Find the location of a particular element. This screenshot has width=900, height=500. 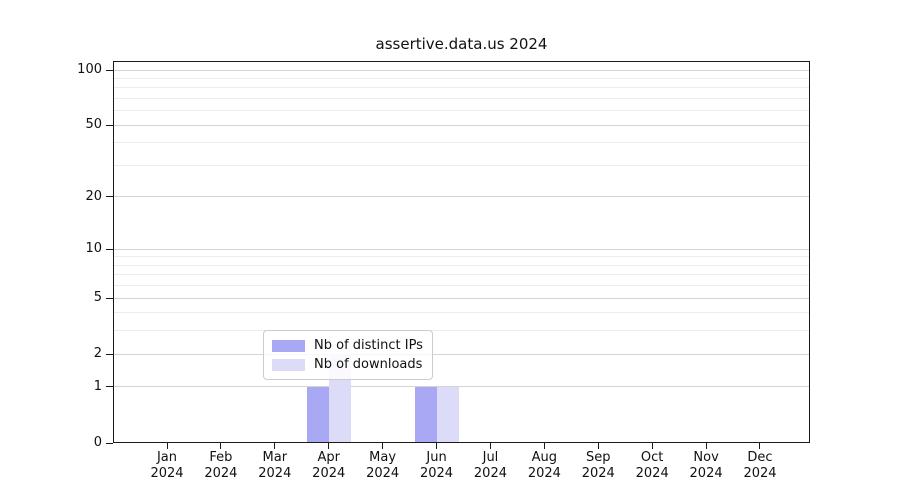

x-tick-label-jul: Jul 2024 is located at coordinates (490, 466).